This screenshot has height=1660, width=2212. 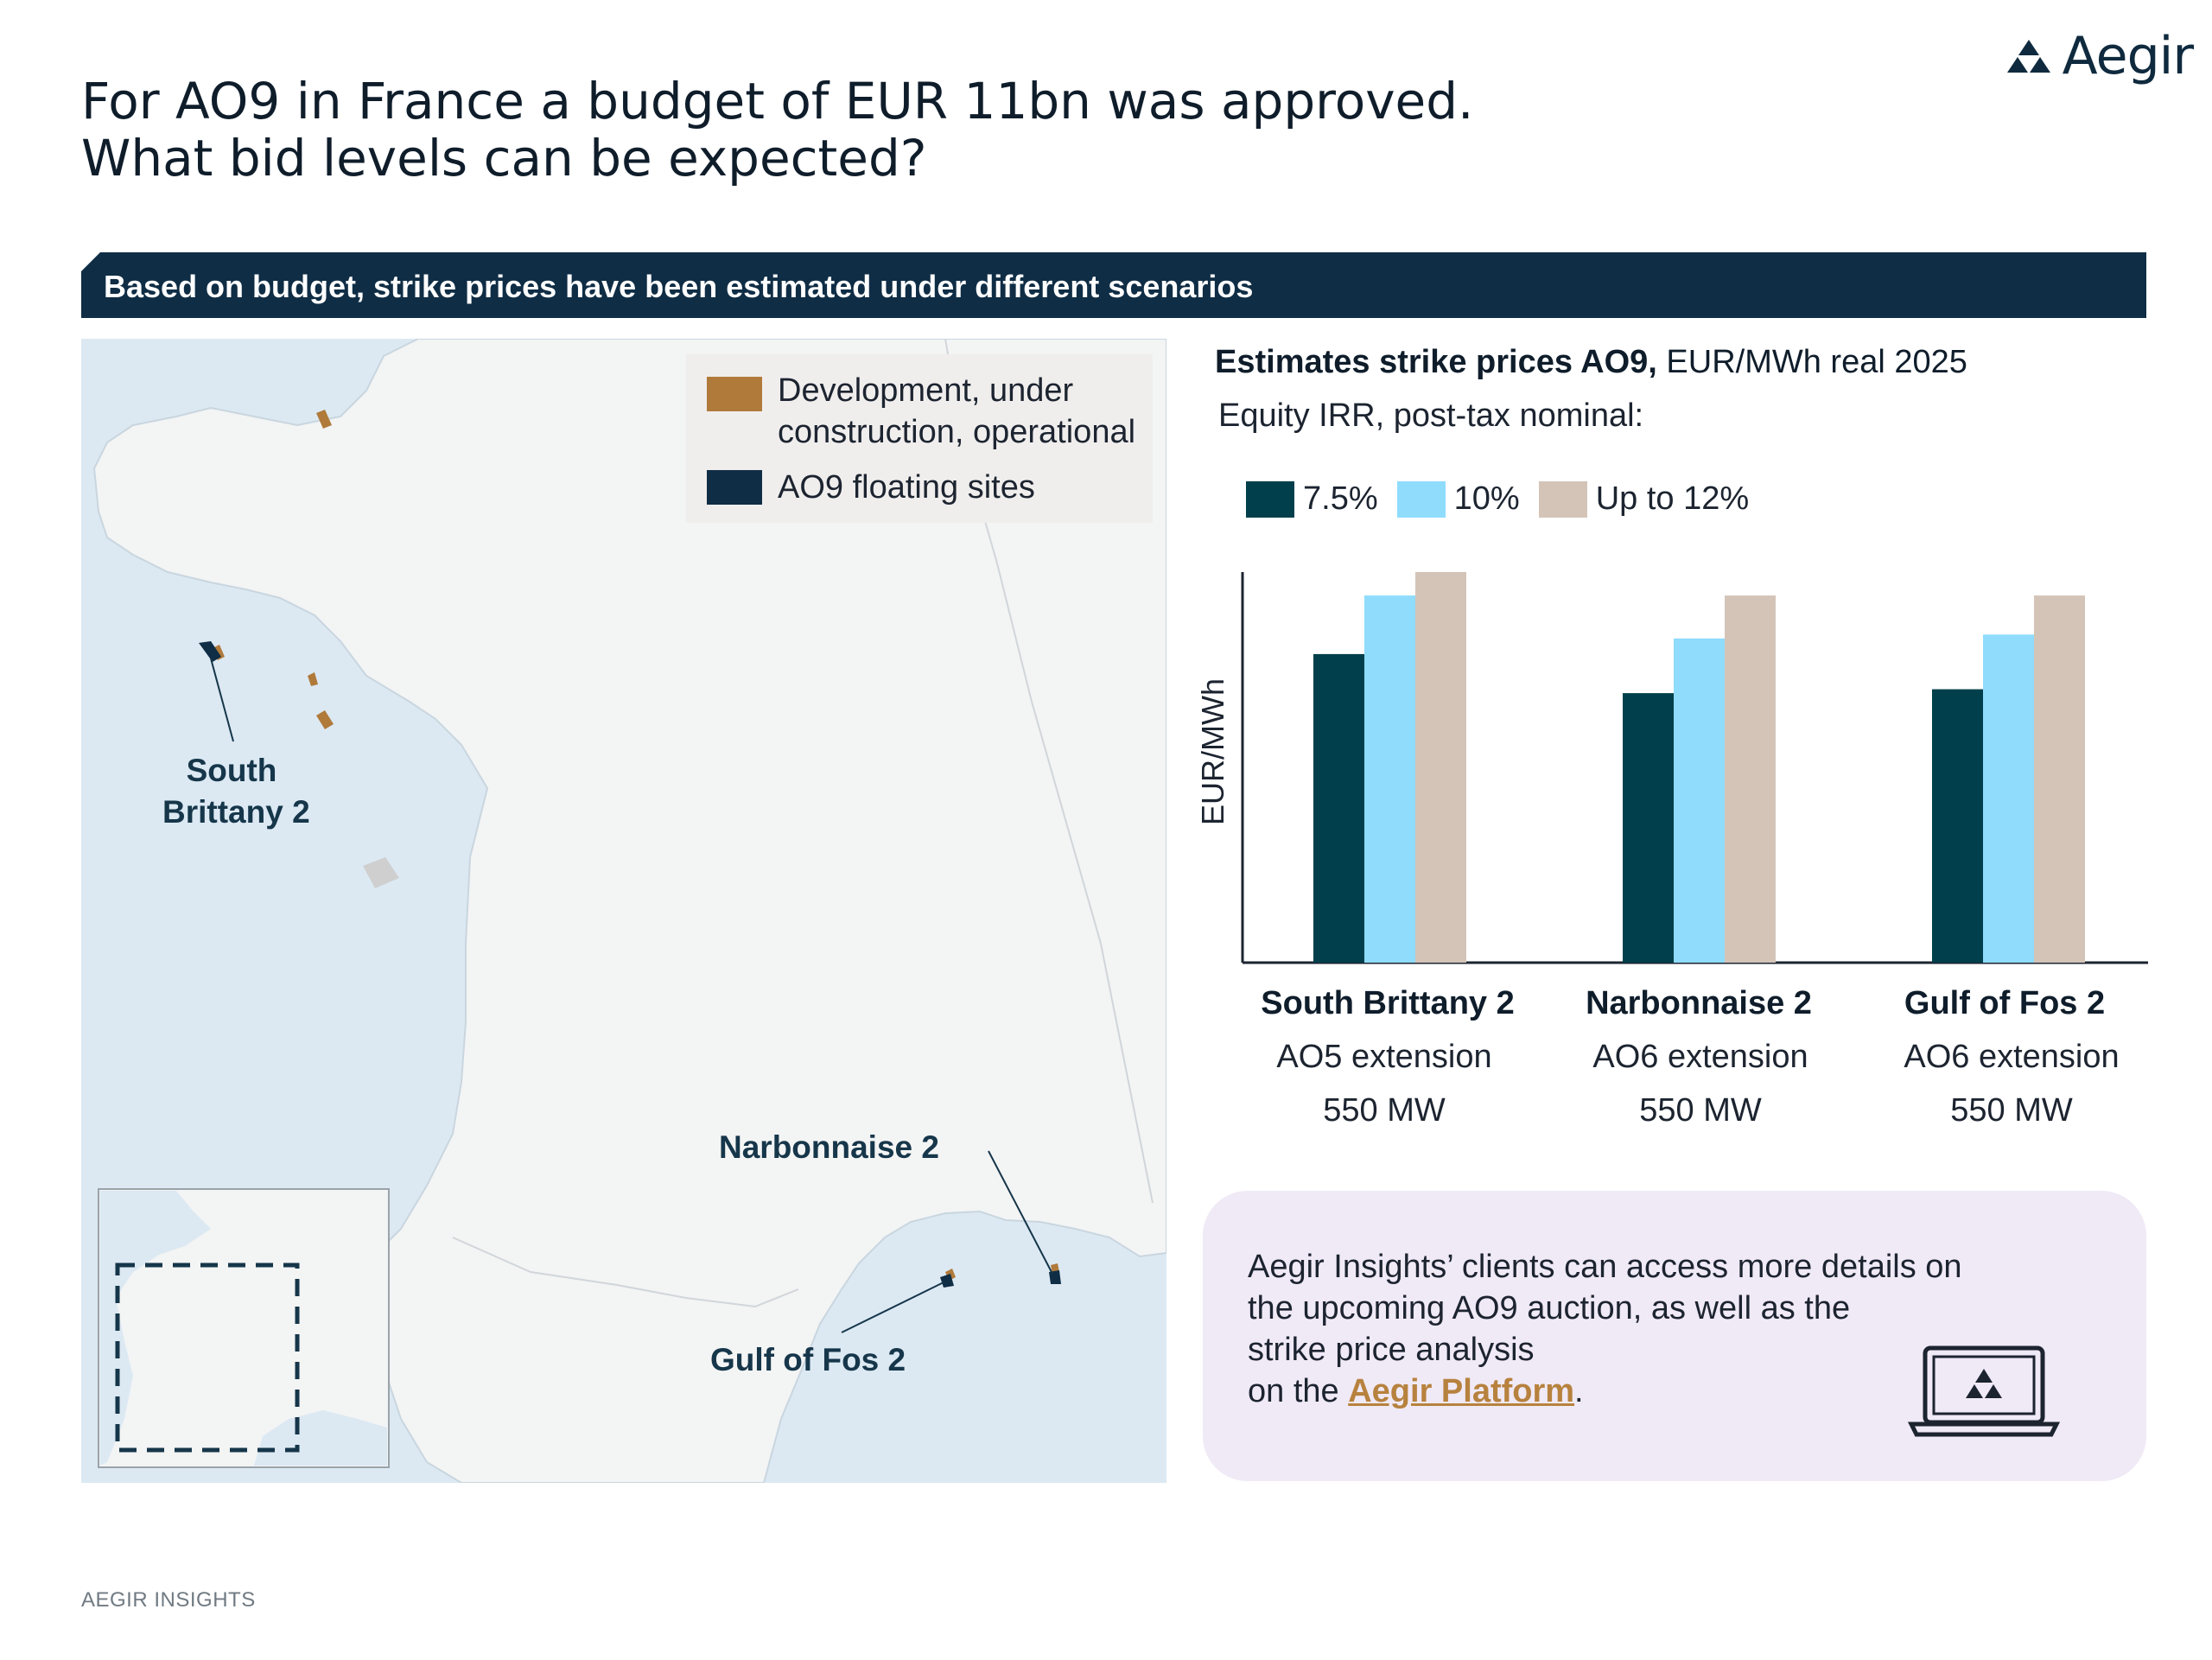 What do you see at coordinates (829, 1147) in the screenshot?
I see `map-label-narbonnaise: Narbonnaise 2` at bounding box center [829, 1147].